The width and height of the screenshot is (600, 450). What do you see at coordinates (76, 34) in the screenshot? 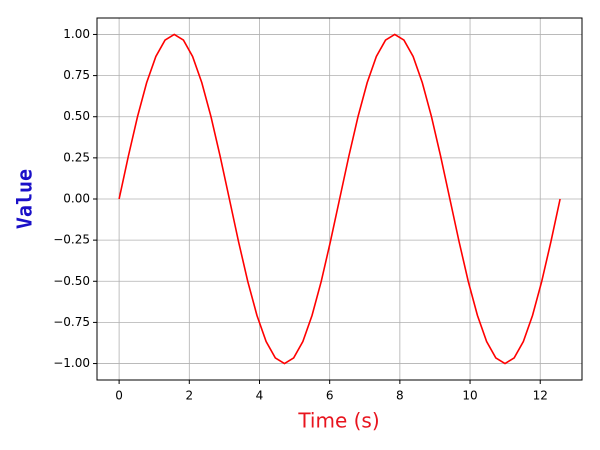
I see `y-tick-label: 1.00` at bounding box center [76, 34].